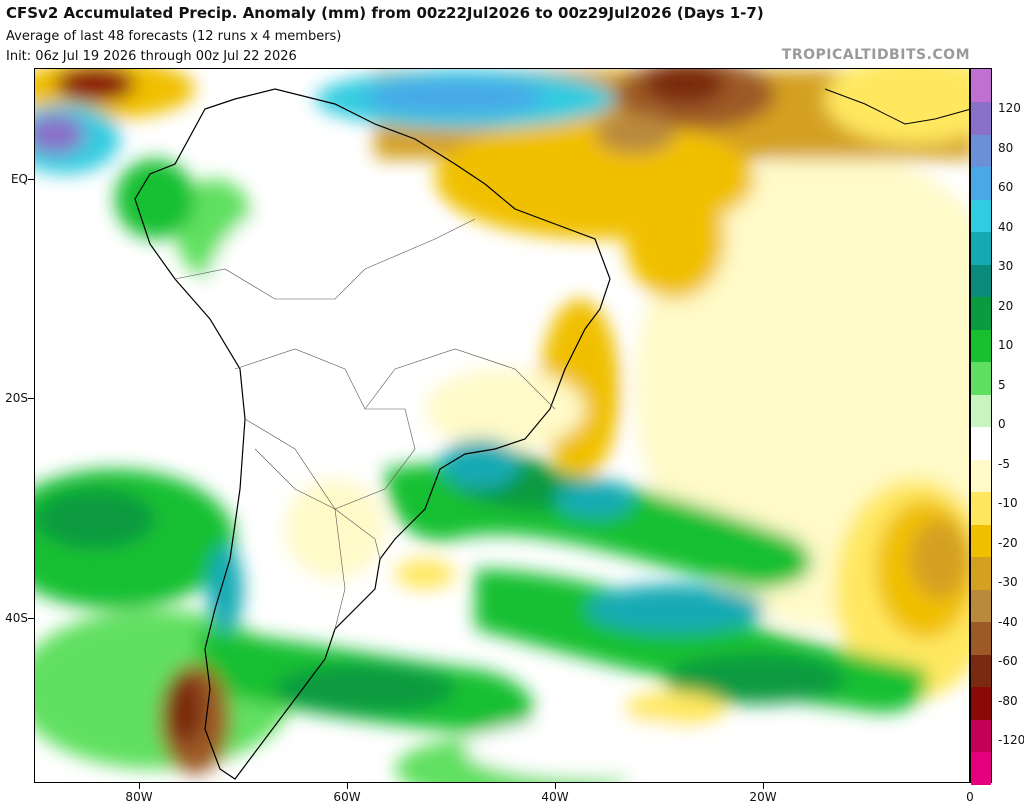  What do you see at coordinates (875, 55) in the screenshot?
I see `brand-watermark: TROPICALTIDBITS.COM` at bounding box center [875, 55].